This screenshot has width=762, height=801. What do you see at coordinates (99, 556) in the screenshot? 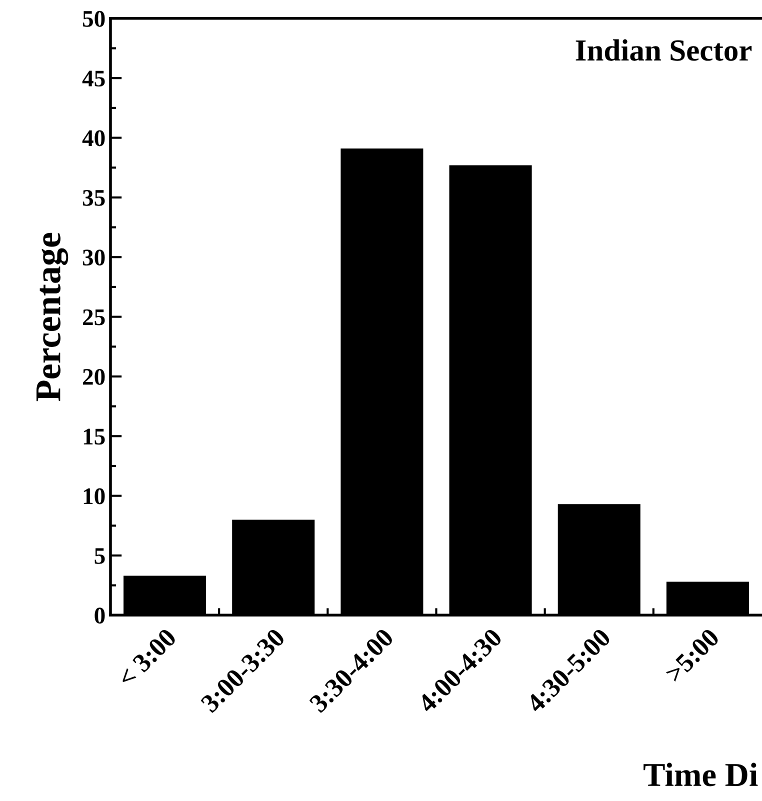
I see `y-tick-label: 5` at bounding box center [99, 556].